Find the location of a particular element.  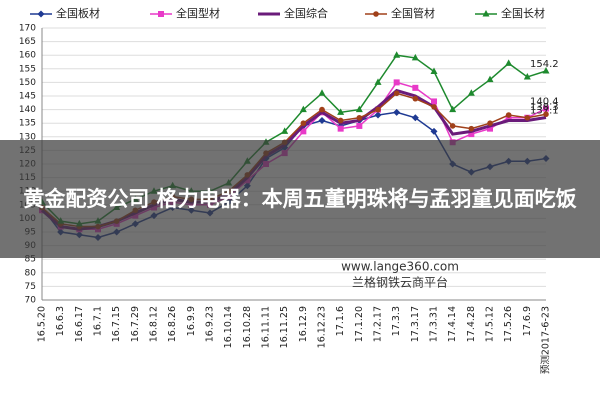

x-tick-label: 17.1.6 is located at coordinates (340, 321).